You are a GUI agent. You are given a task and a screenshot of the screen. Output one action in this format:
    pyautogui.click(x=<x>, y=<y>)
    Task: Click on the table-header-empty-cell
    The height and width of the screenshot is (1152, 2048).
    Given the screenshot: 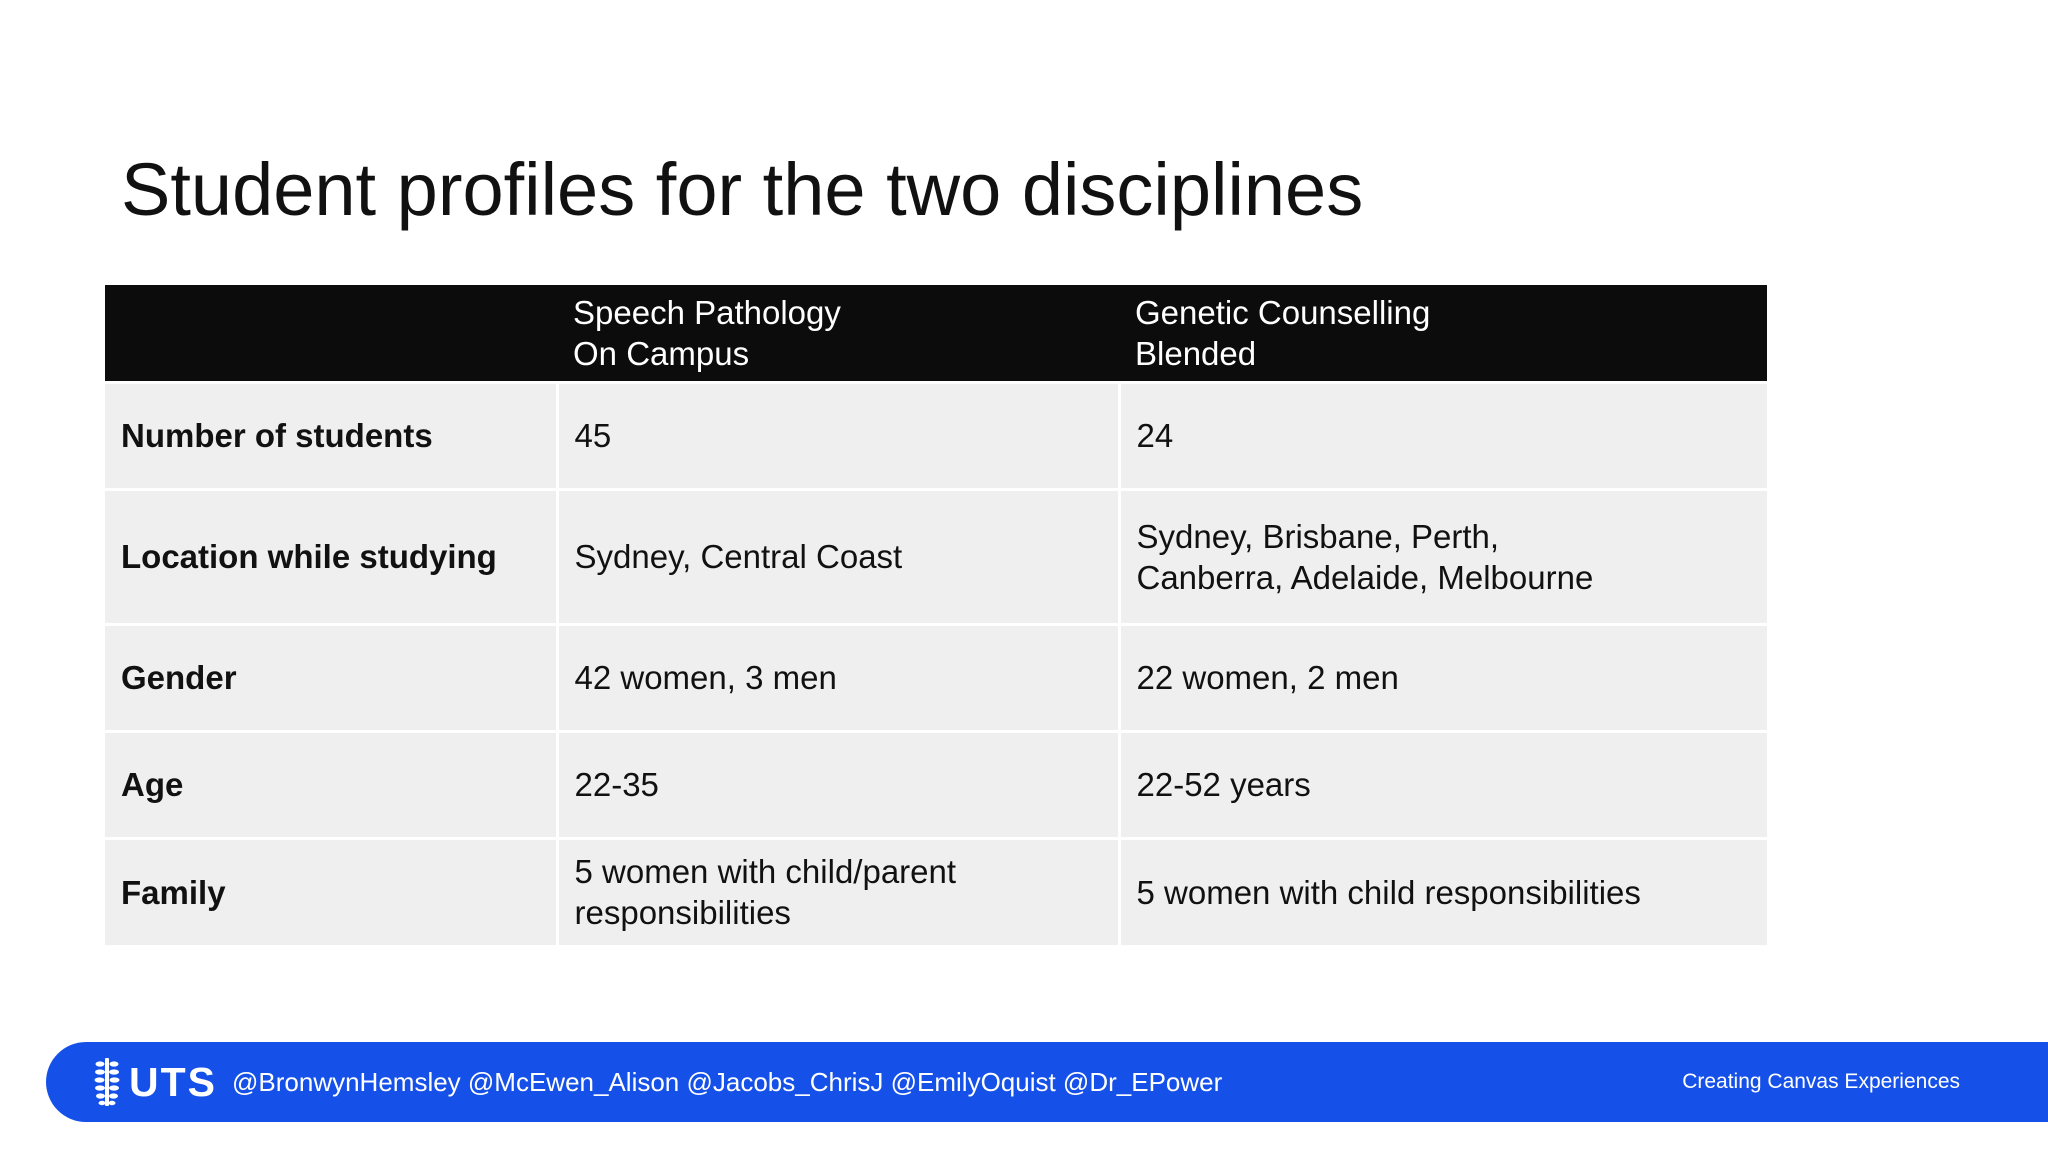 What is the action you would take?
    pyautogui.click(x=331, y=333)
    